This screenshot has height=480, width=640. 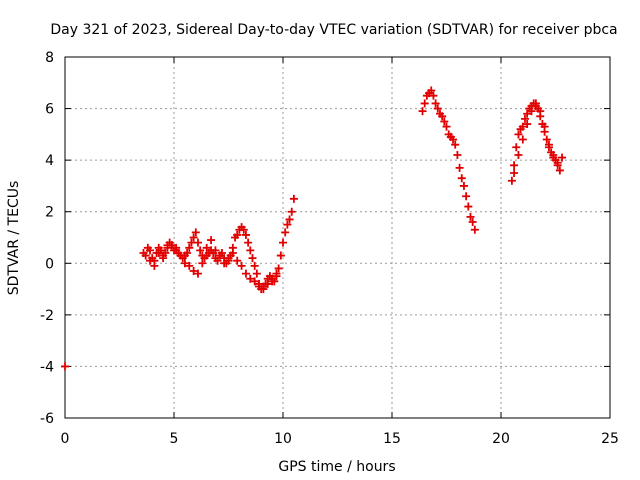 What do you see at coordinates (14, 238) in the screenshot?
I see `y-axis-label: SDTVAR / TECUs` at bounding box center [14, 238].